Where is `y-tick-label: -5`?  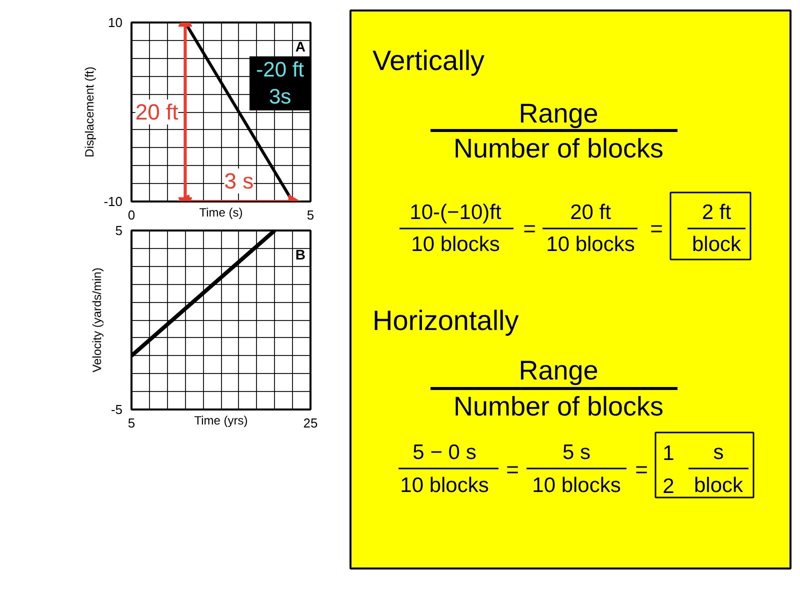
y-tick-label: -5 is located at coordinates (116, 409).